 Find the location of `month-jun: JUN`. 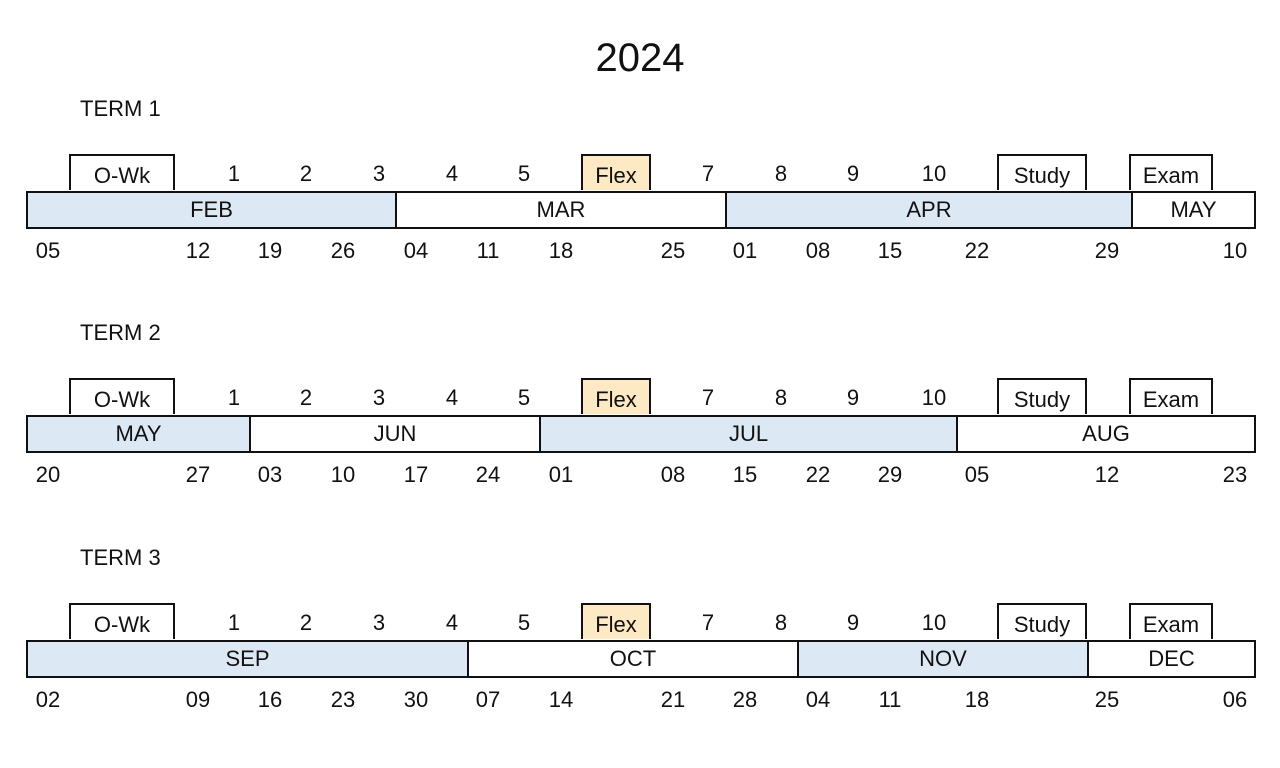

month-jun: JUN is located at coordinates (394, 434).